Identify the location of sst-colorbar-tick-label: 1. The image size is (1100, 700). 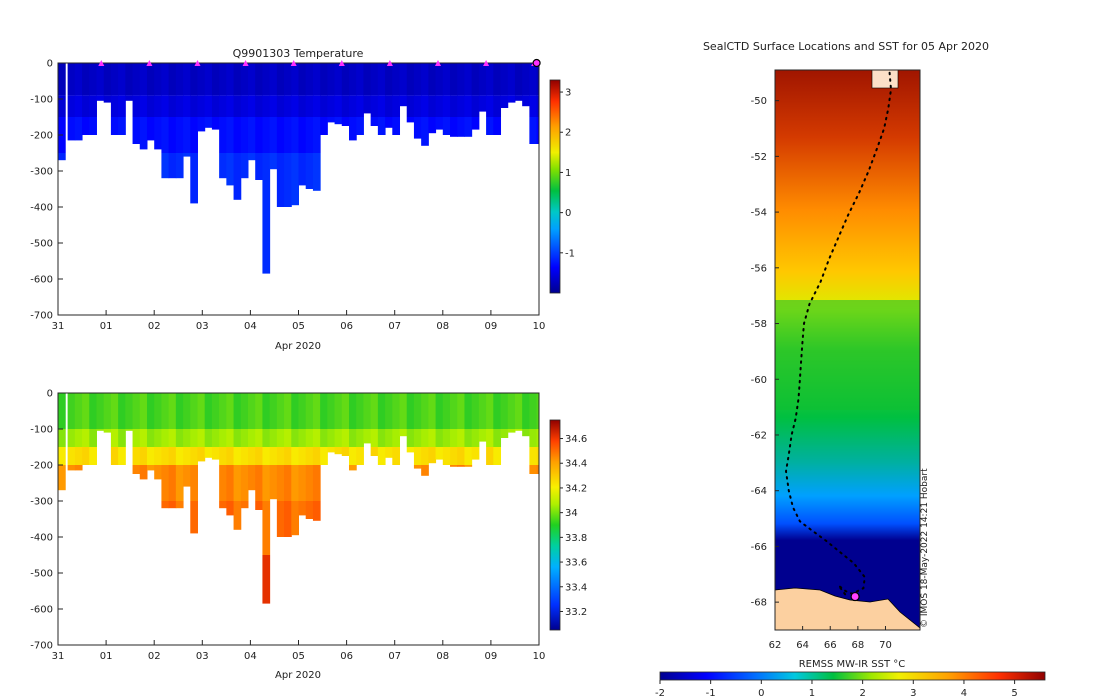
(812, 693).